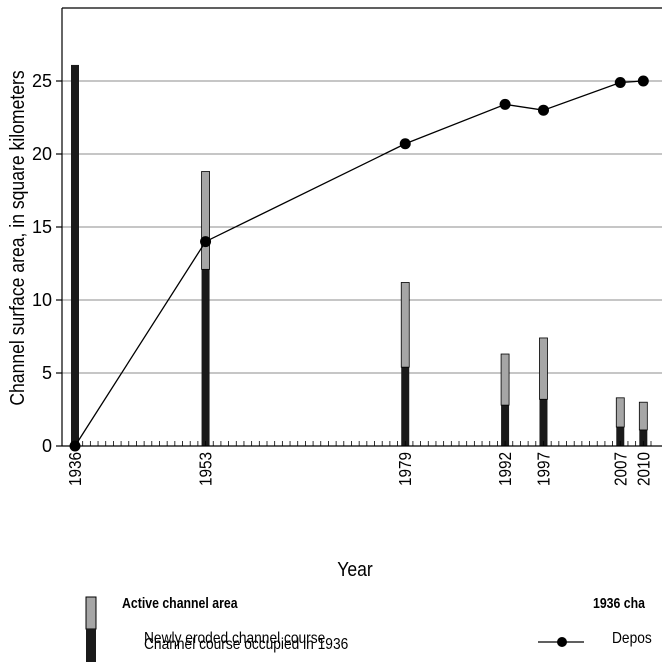 This screenshot has width=662, height=662. Describe the element at coordinates (643, 437) in the screenshot. I see `bar-occupied-1936-2010` at that location.